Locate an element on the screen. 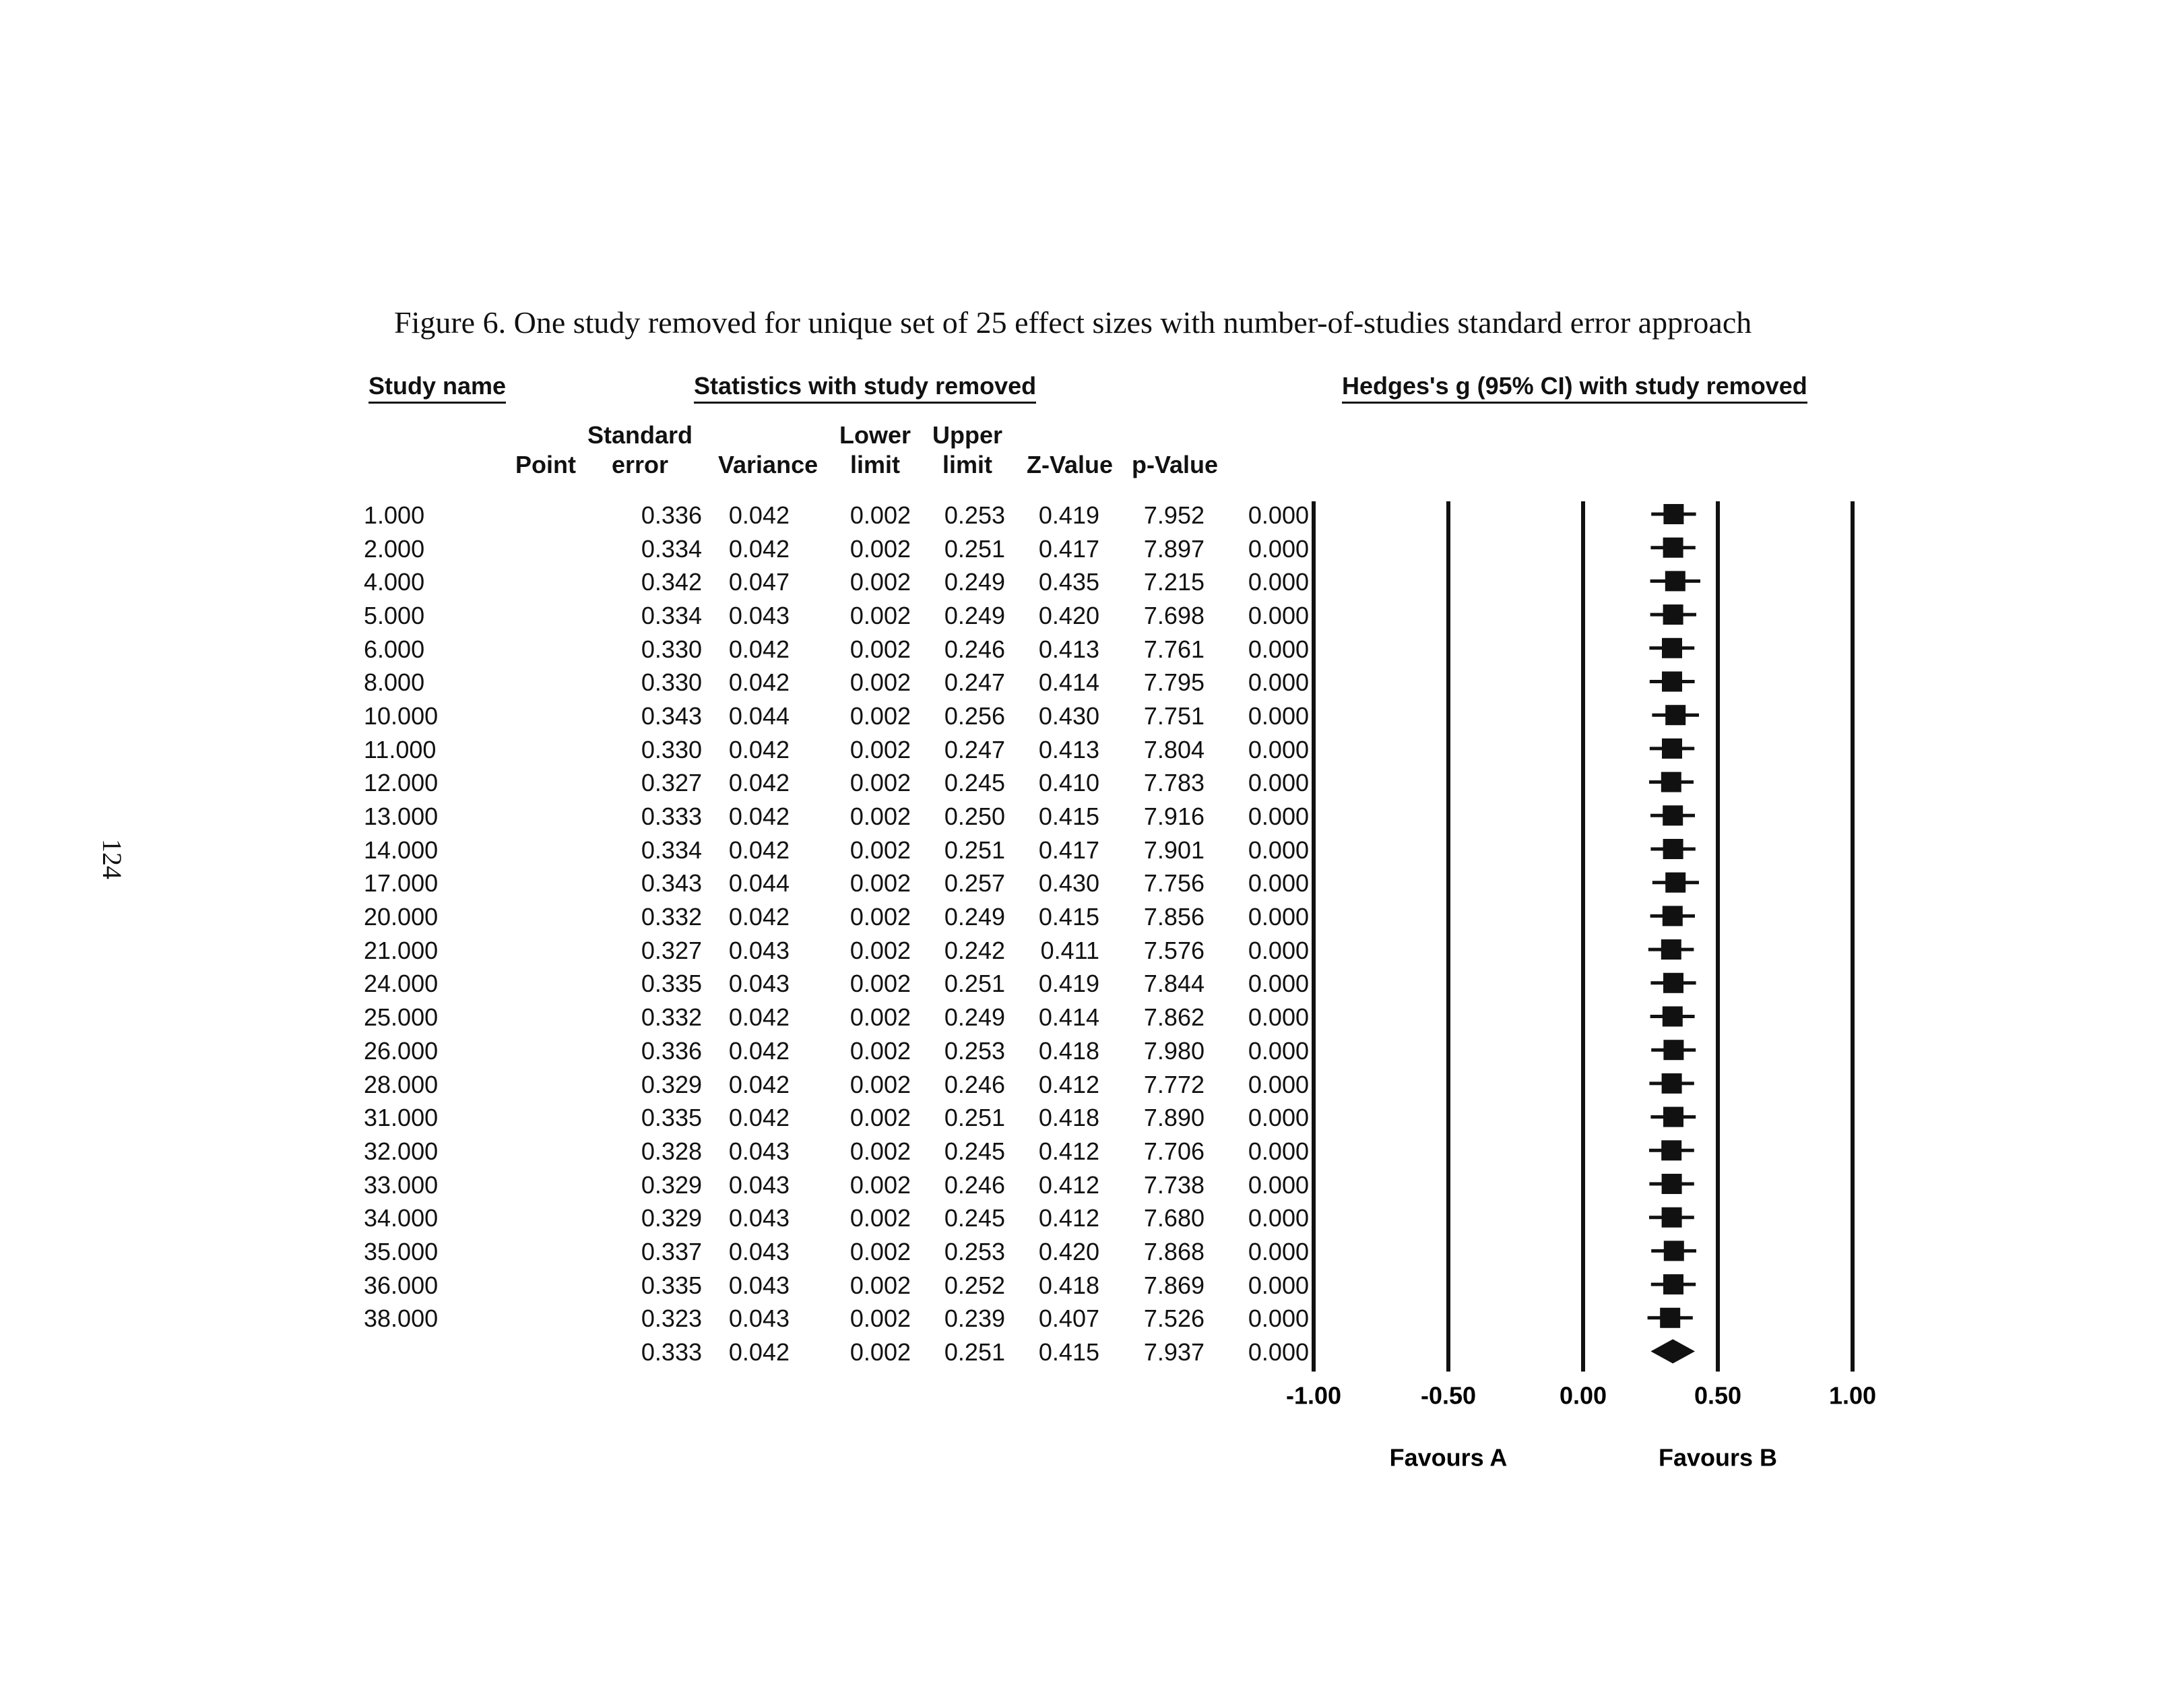  study-name-cell: 35.000 is located at coordinates (402, 1251).